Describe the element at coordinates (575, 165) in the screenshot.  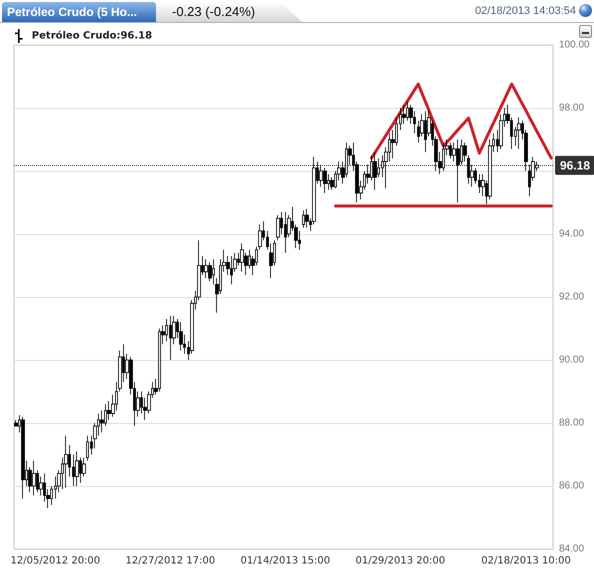
I see `ref-line-label: 96.18` at that location.